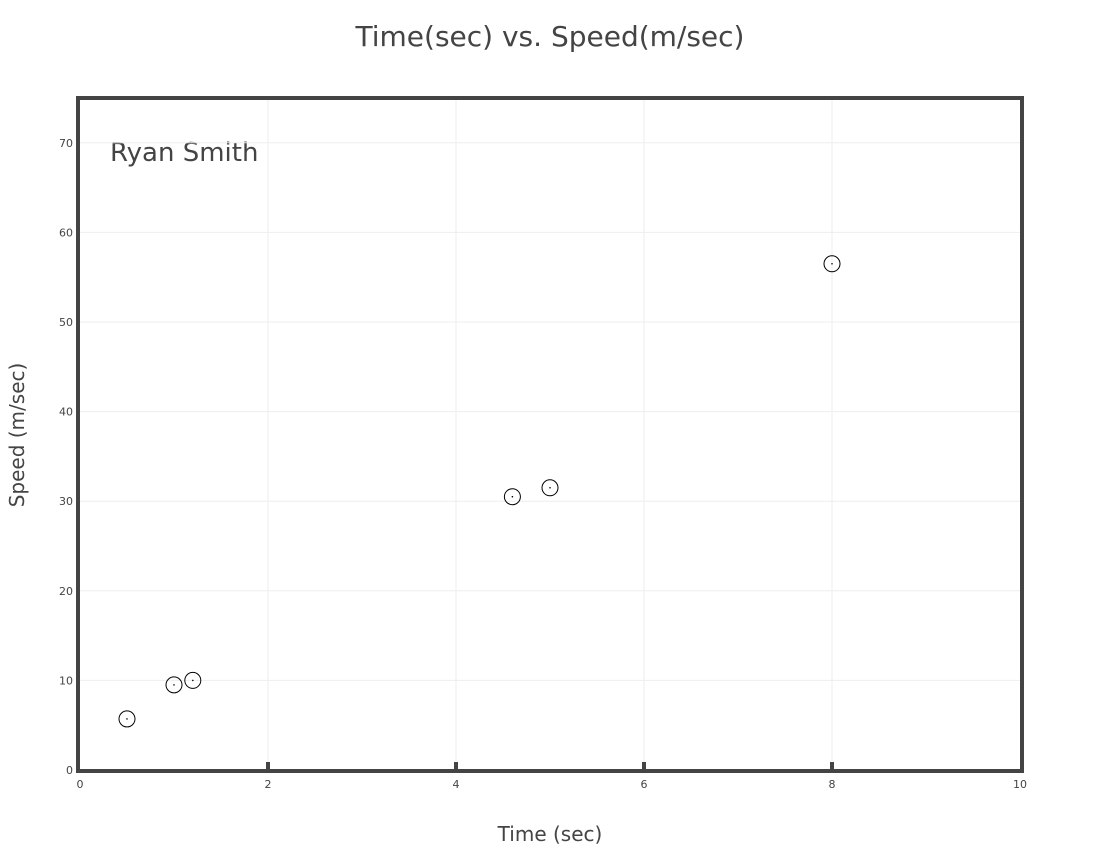 This screenshot has height=850, width=1100. What do you see at coordinates (66, 501) in the screenshot?
I see `y-tick-label: 30` at bounding box center [66, 501].